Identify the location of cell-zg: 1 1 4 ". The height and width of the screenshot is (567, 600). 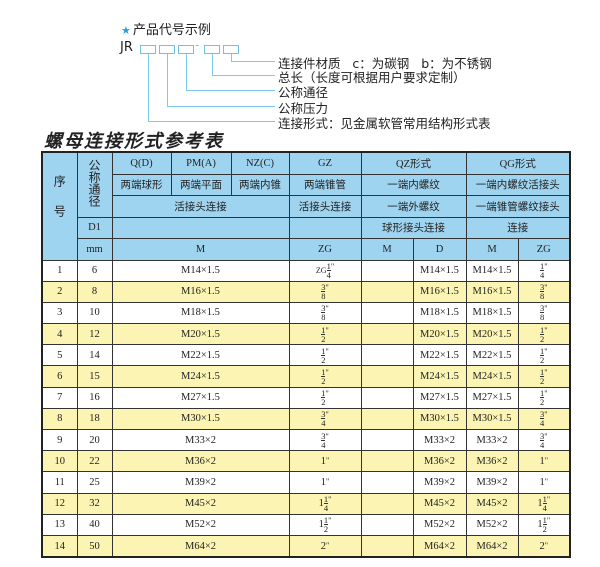
(325, 503).